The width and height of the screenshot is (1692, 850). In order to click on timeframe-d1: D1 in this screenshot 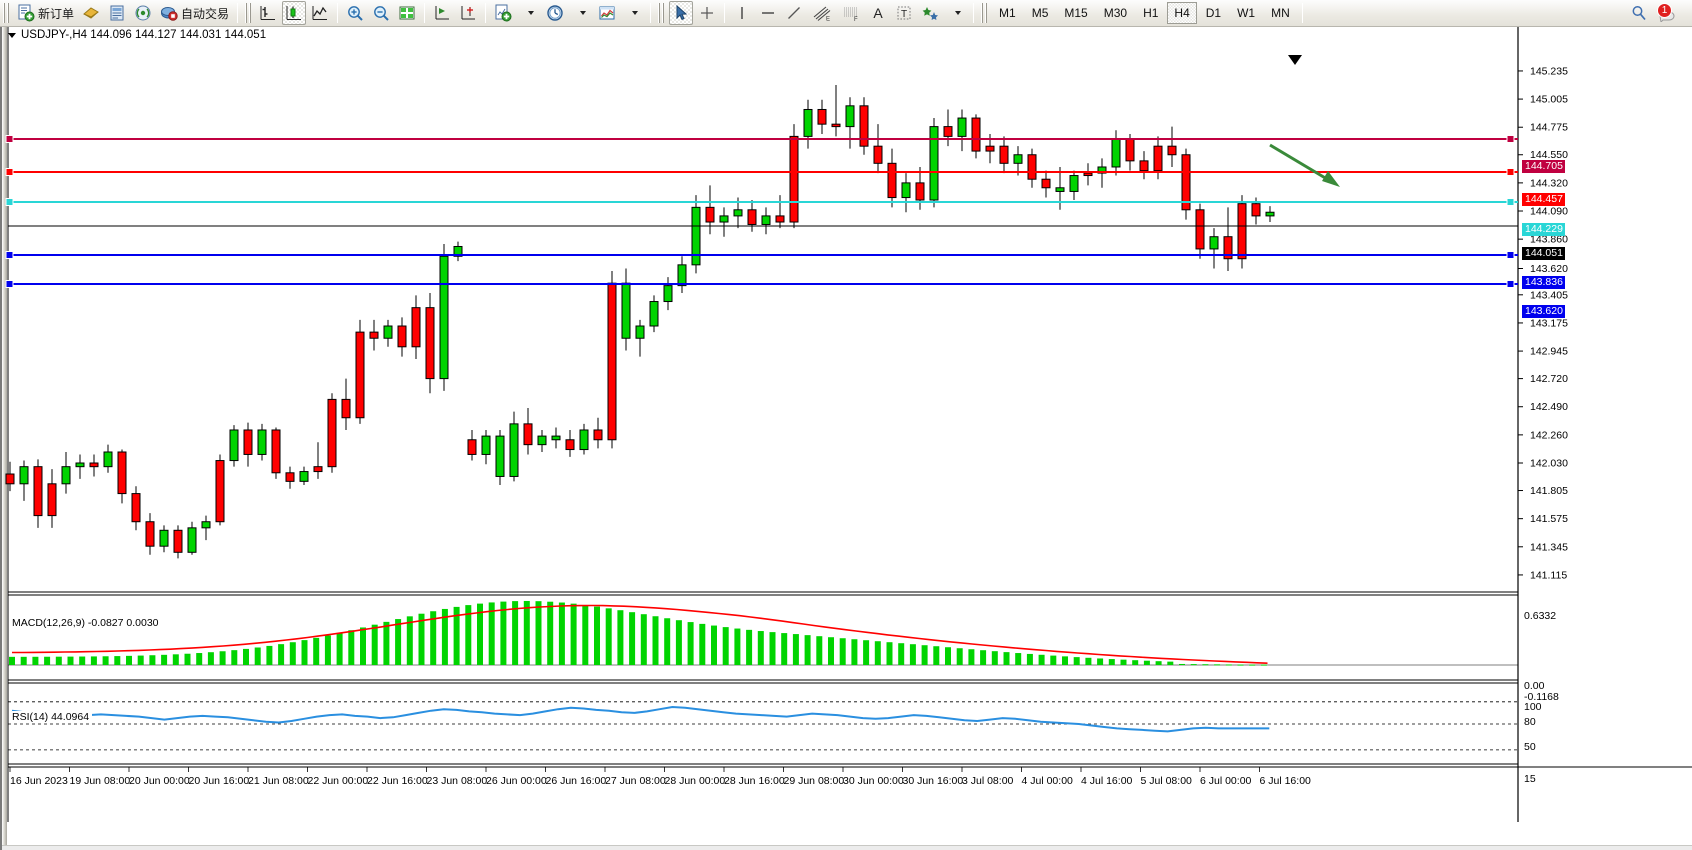, I will do `click(1213, 13)`.